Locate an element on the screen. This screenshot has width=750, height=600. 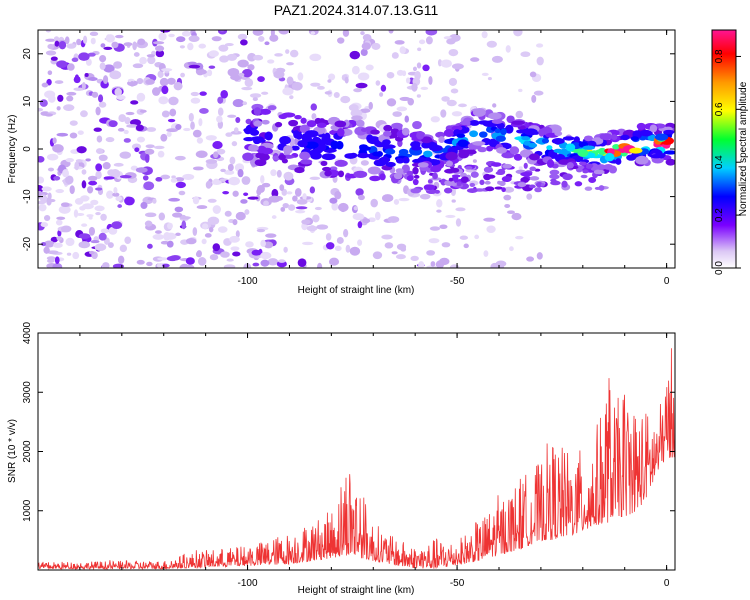
spectrogram-x-label: Height of straight line (km) is located at coordinates (356, 290).